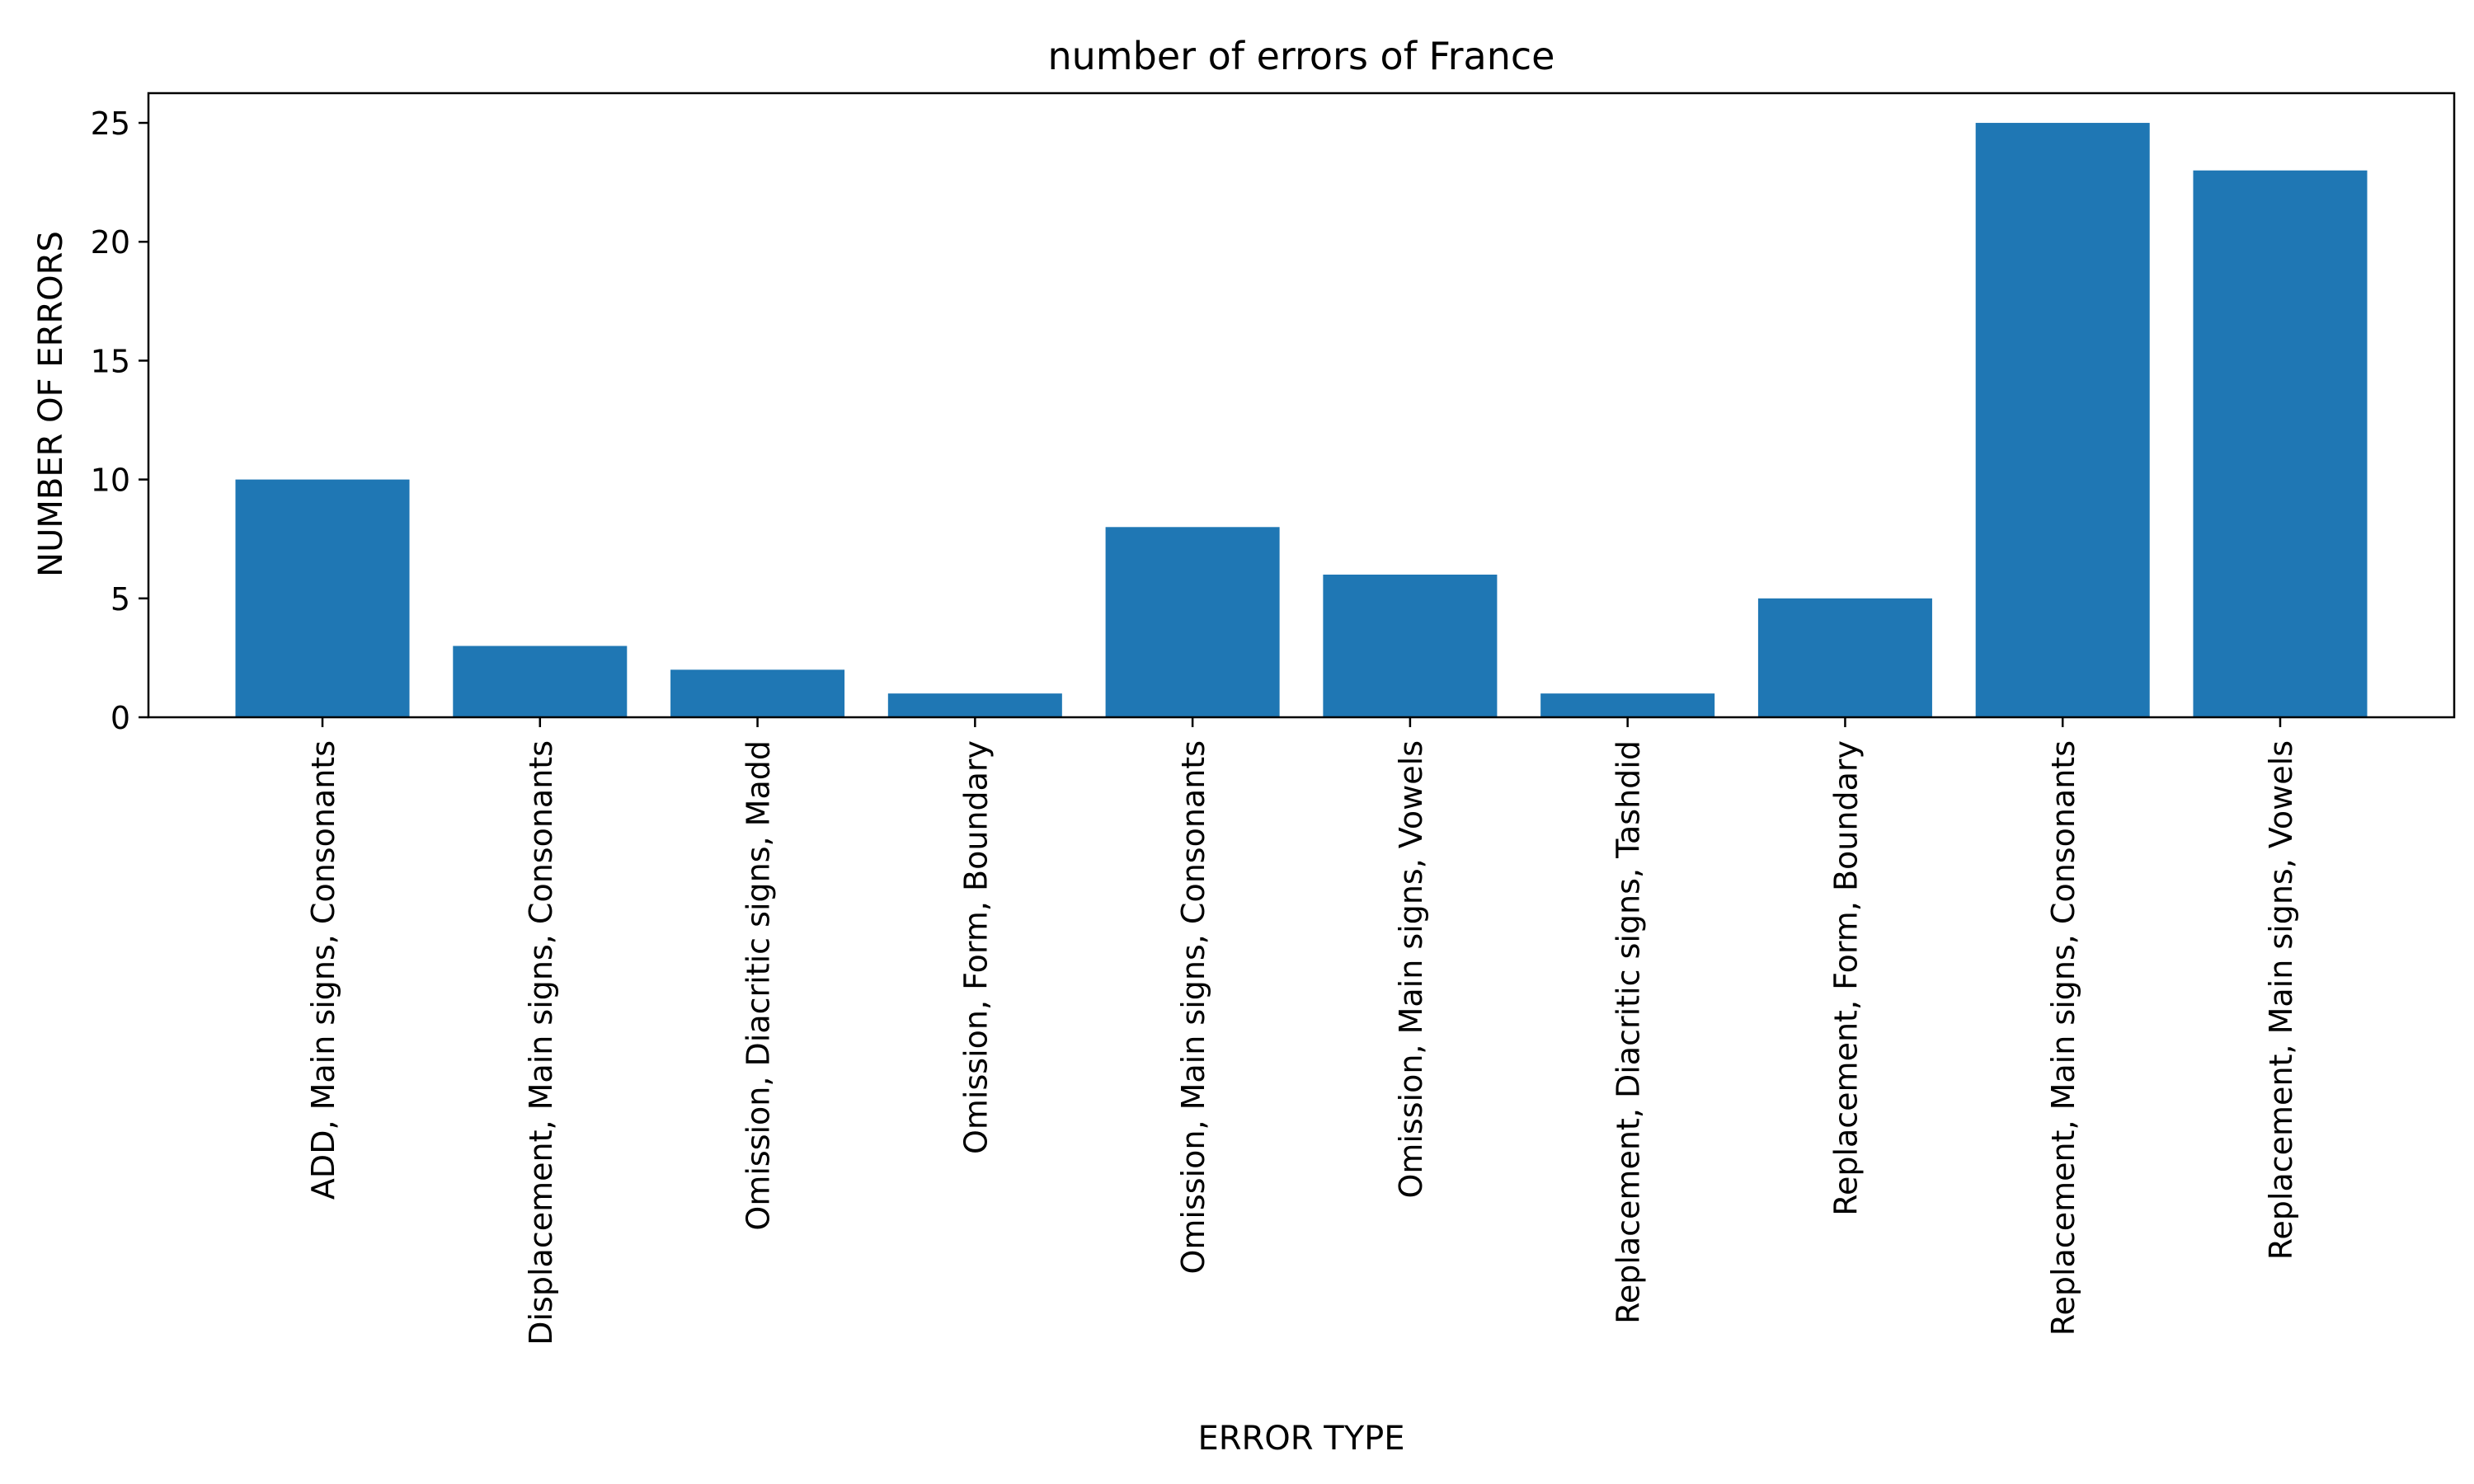 This screenshot has width=2474, height=1484. What do you see at coordinates (1845, 978) in the screenshot?
I see `x-tick-label: Replacement, Form, Boundary` at bounding box center [1845, 978].